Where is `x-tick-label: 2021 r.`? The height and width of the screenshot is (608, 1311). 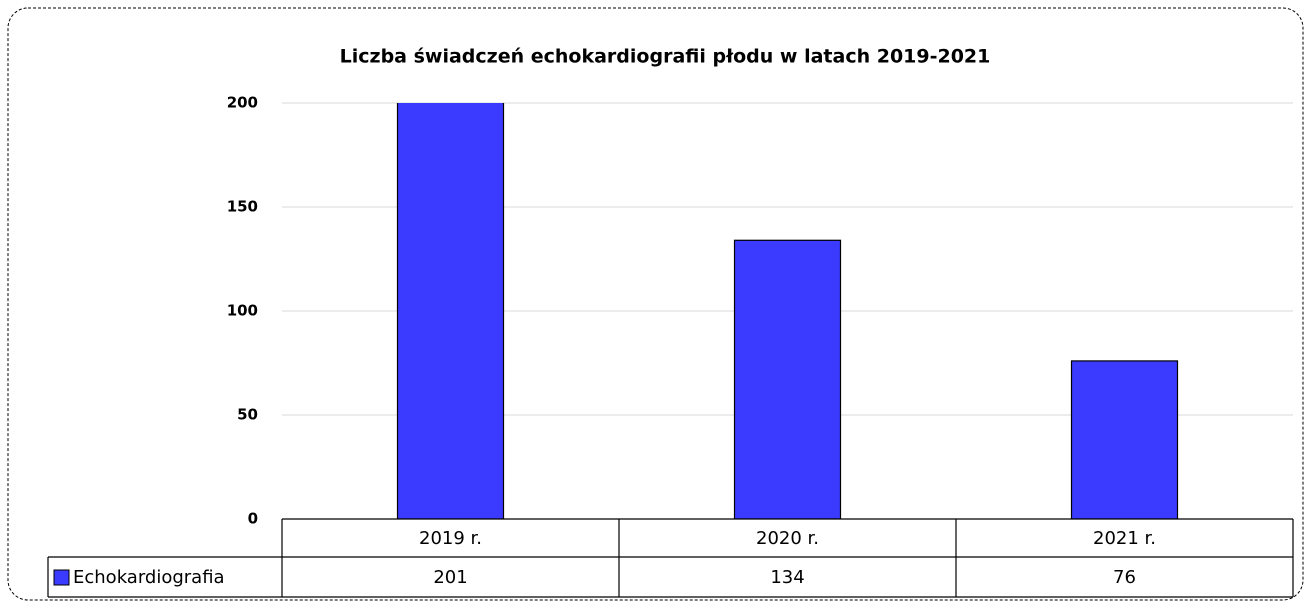
x-tick-label: 2021 r. is located at coordinates (1124, 538).